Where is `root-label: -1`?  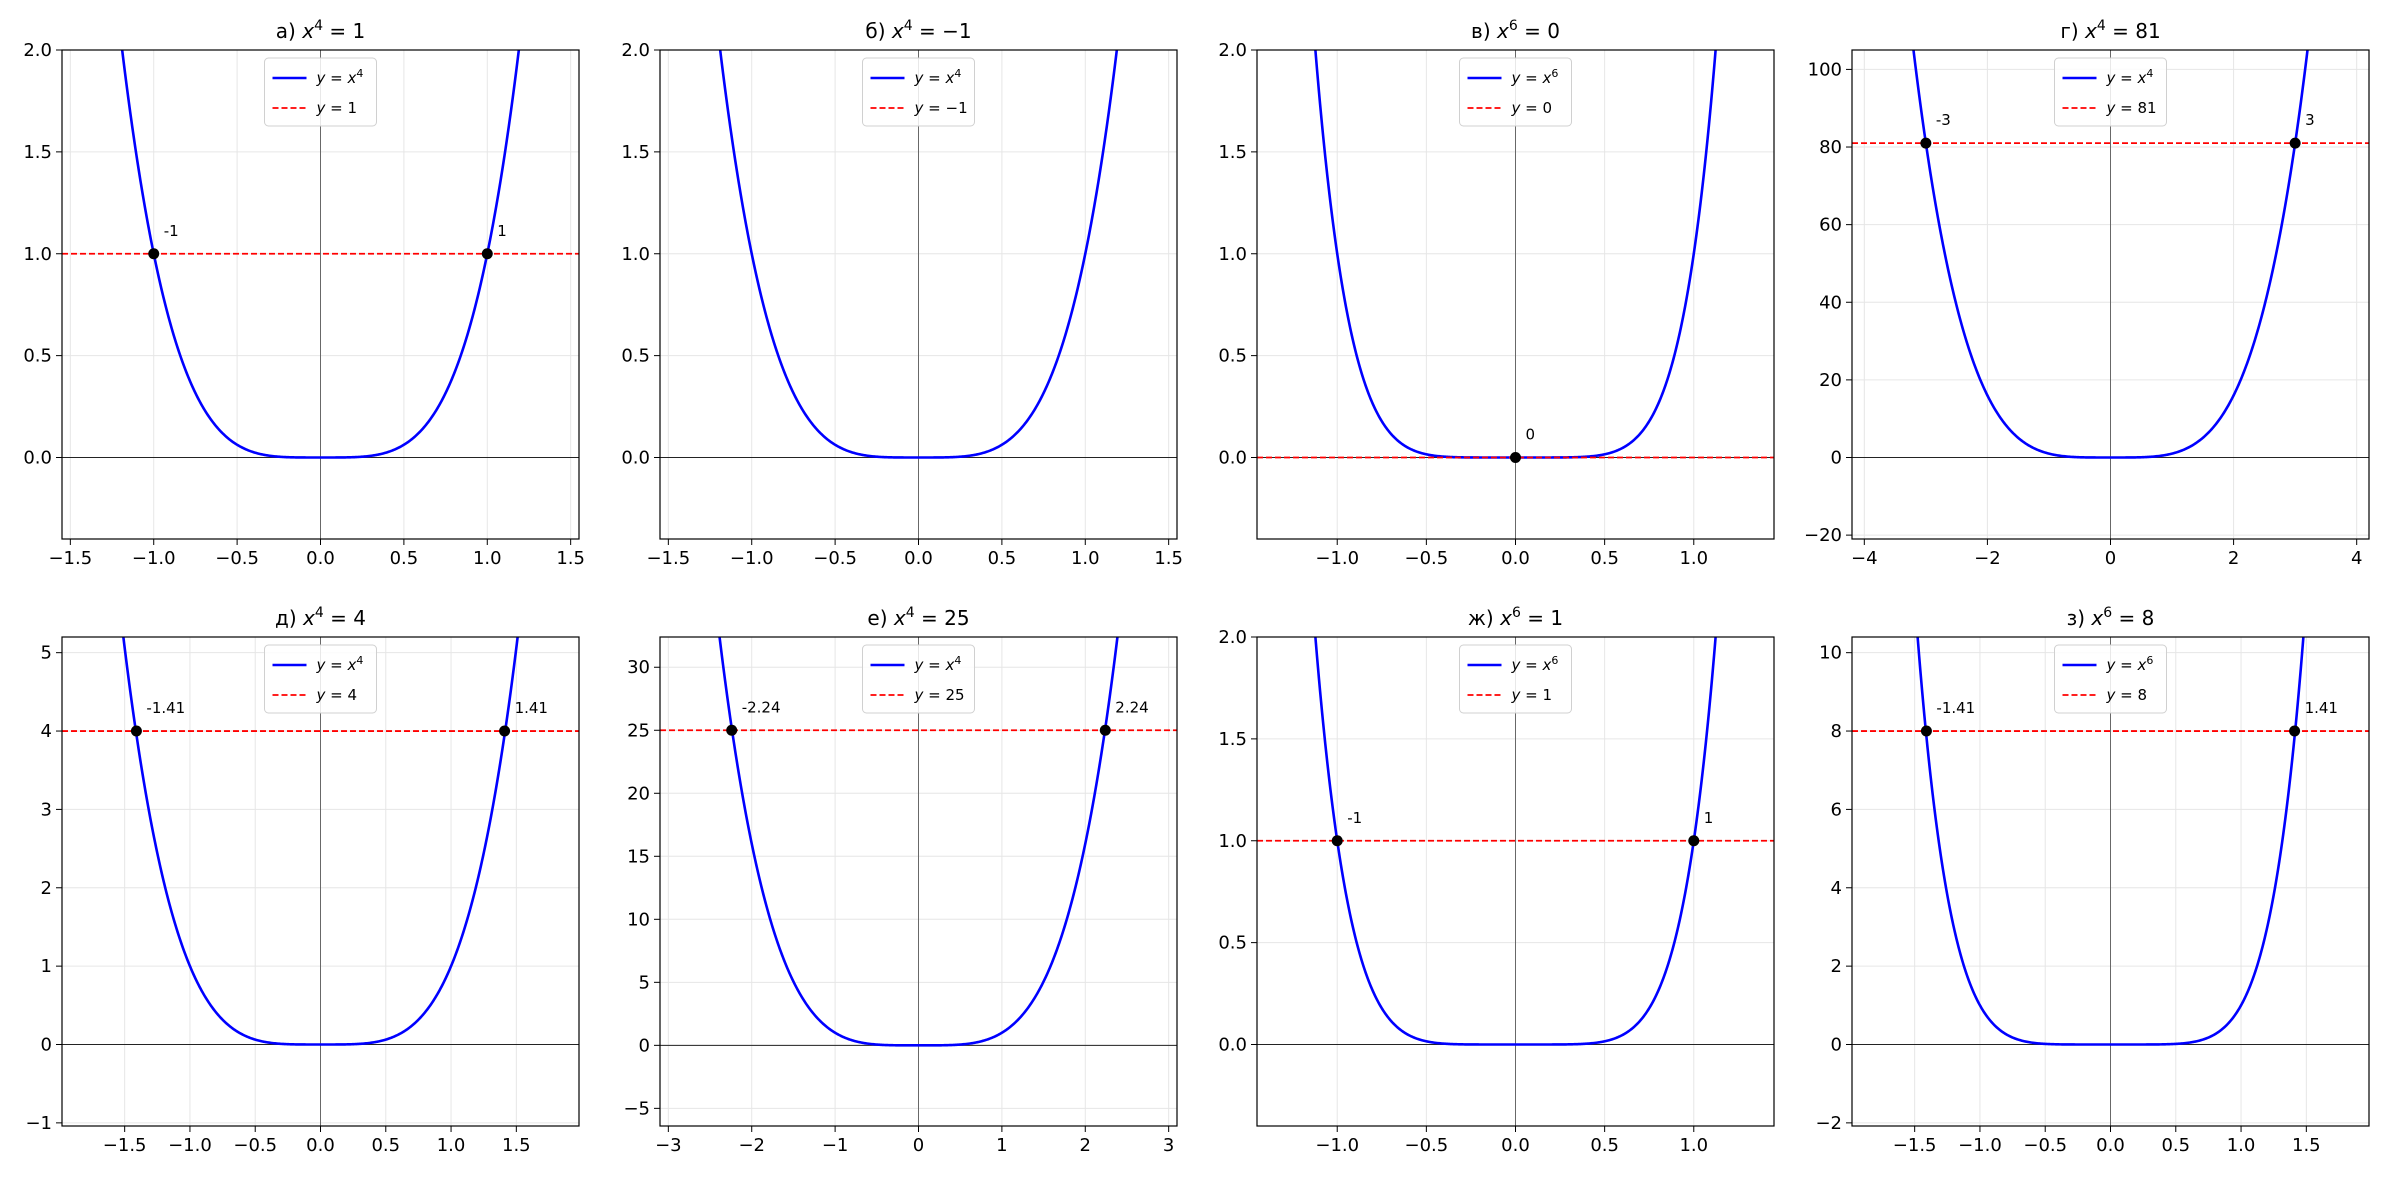 root-label: -1 is located at coordinates (171, 231).